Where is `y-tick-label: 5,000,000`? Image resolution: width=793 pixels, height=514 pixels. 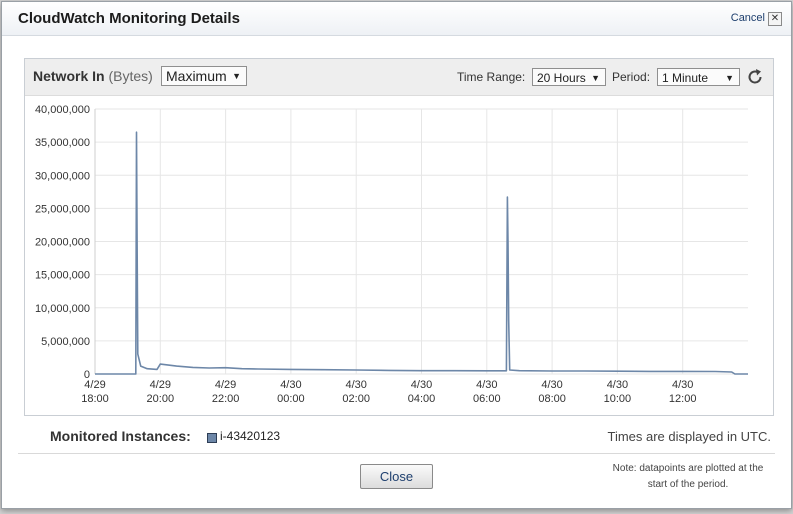
y-tick-label: 5,000,000 is located at coordinates (65, 342).